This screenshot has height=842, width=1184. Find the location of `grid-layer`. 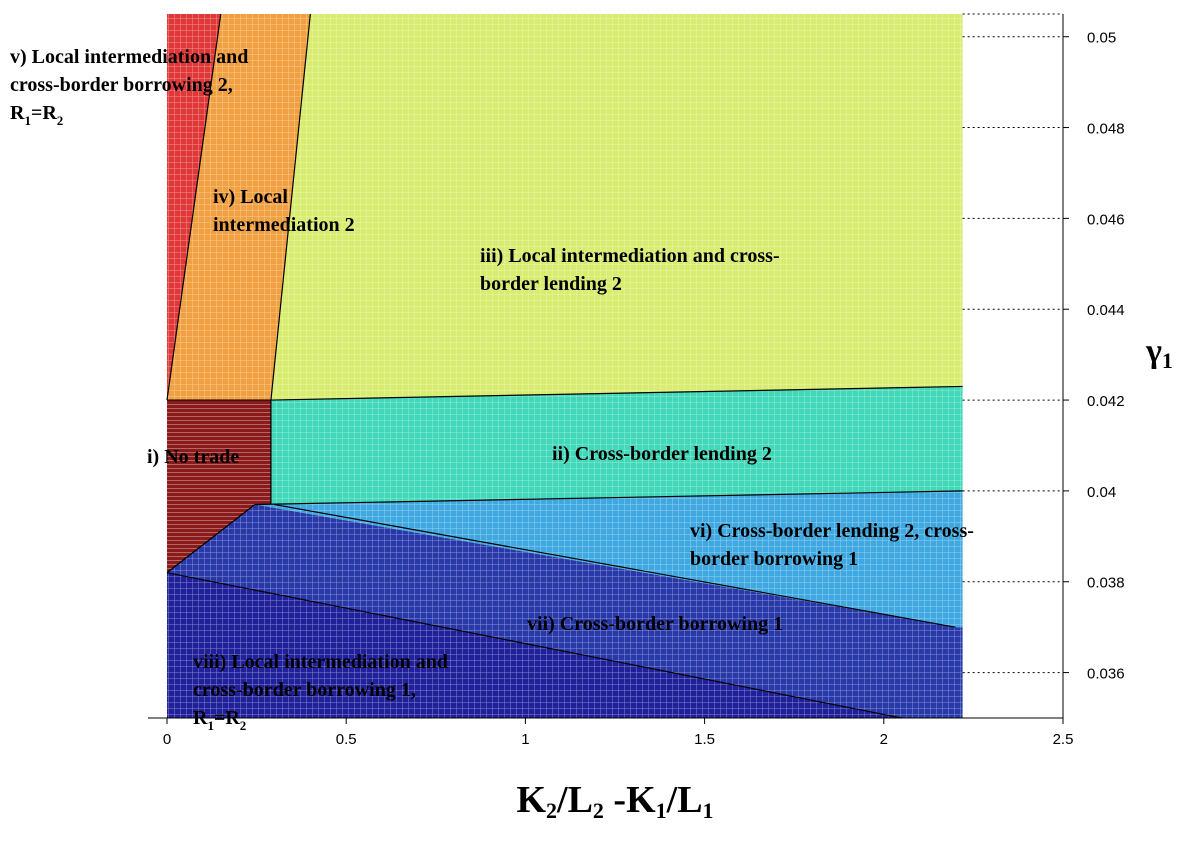

grid-layer is located at coordinates (1012, 343).